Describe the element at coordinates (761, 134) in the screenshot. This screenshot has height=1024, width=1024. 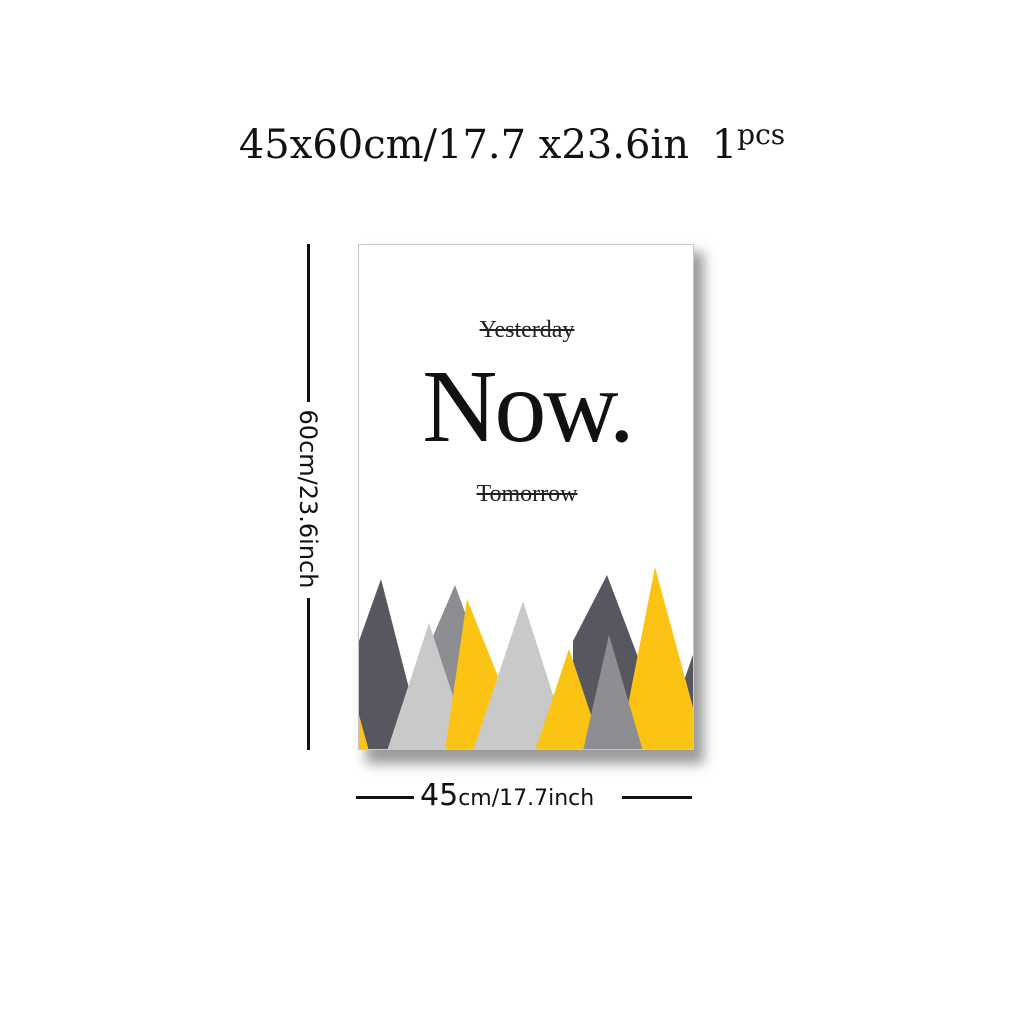
I see `quantity-unit: pcs` at that location.